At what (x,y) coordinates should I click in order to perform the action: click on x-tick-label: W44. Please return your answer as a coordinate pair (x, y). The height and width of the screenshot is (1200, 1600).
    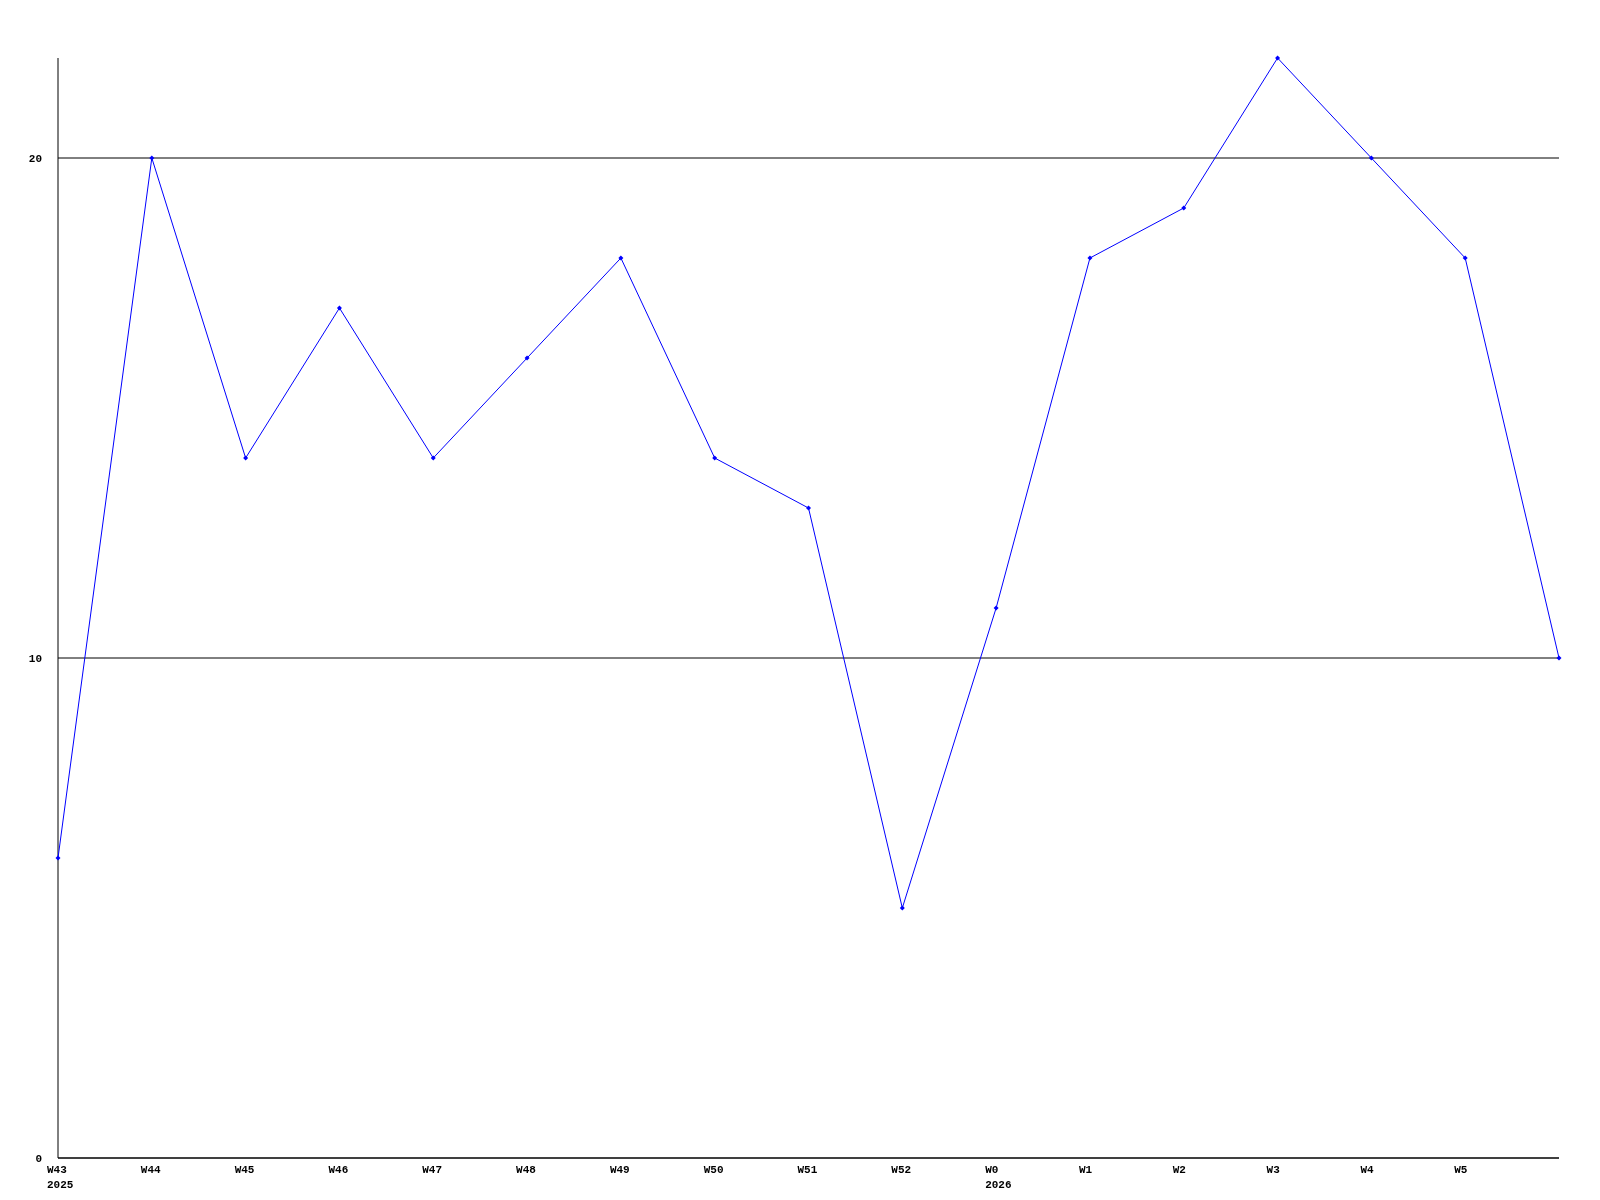
    Looking at the image, I should click on (151, 1170).